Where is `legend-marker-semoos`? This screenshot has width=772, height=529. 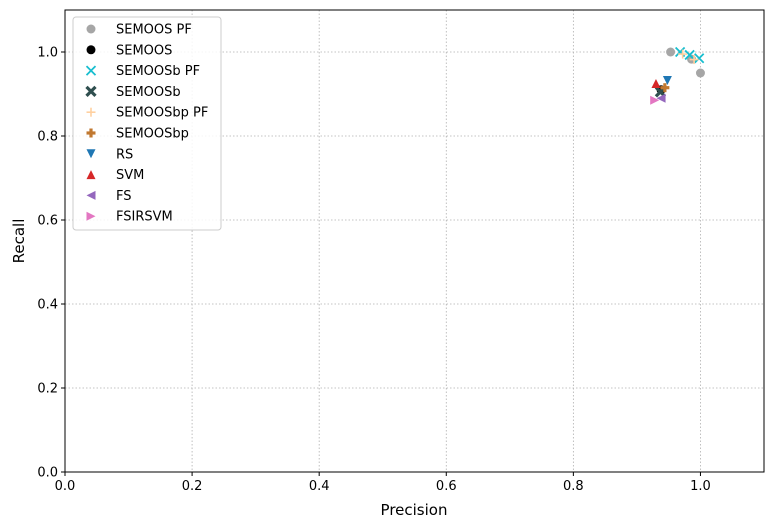
legend-marker-semoos is located at coordinates (91, 50).